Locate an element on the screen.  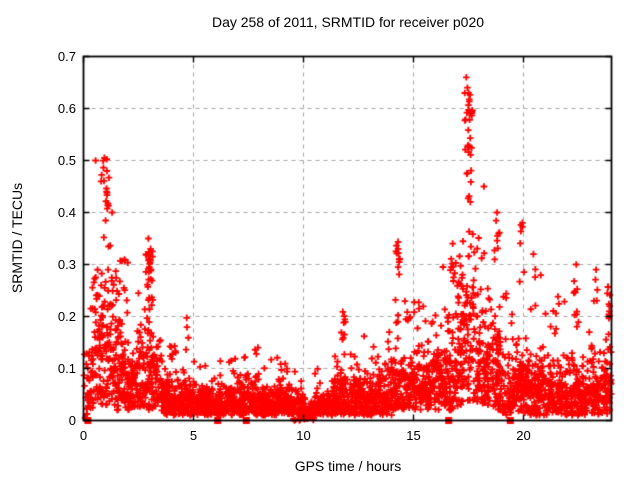
x-tick-label: 20 is located at coordinates (523, 435).